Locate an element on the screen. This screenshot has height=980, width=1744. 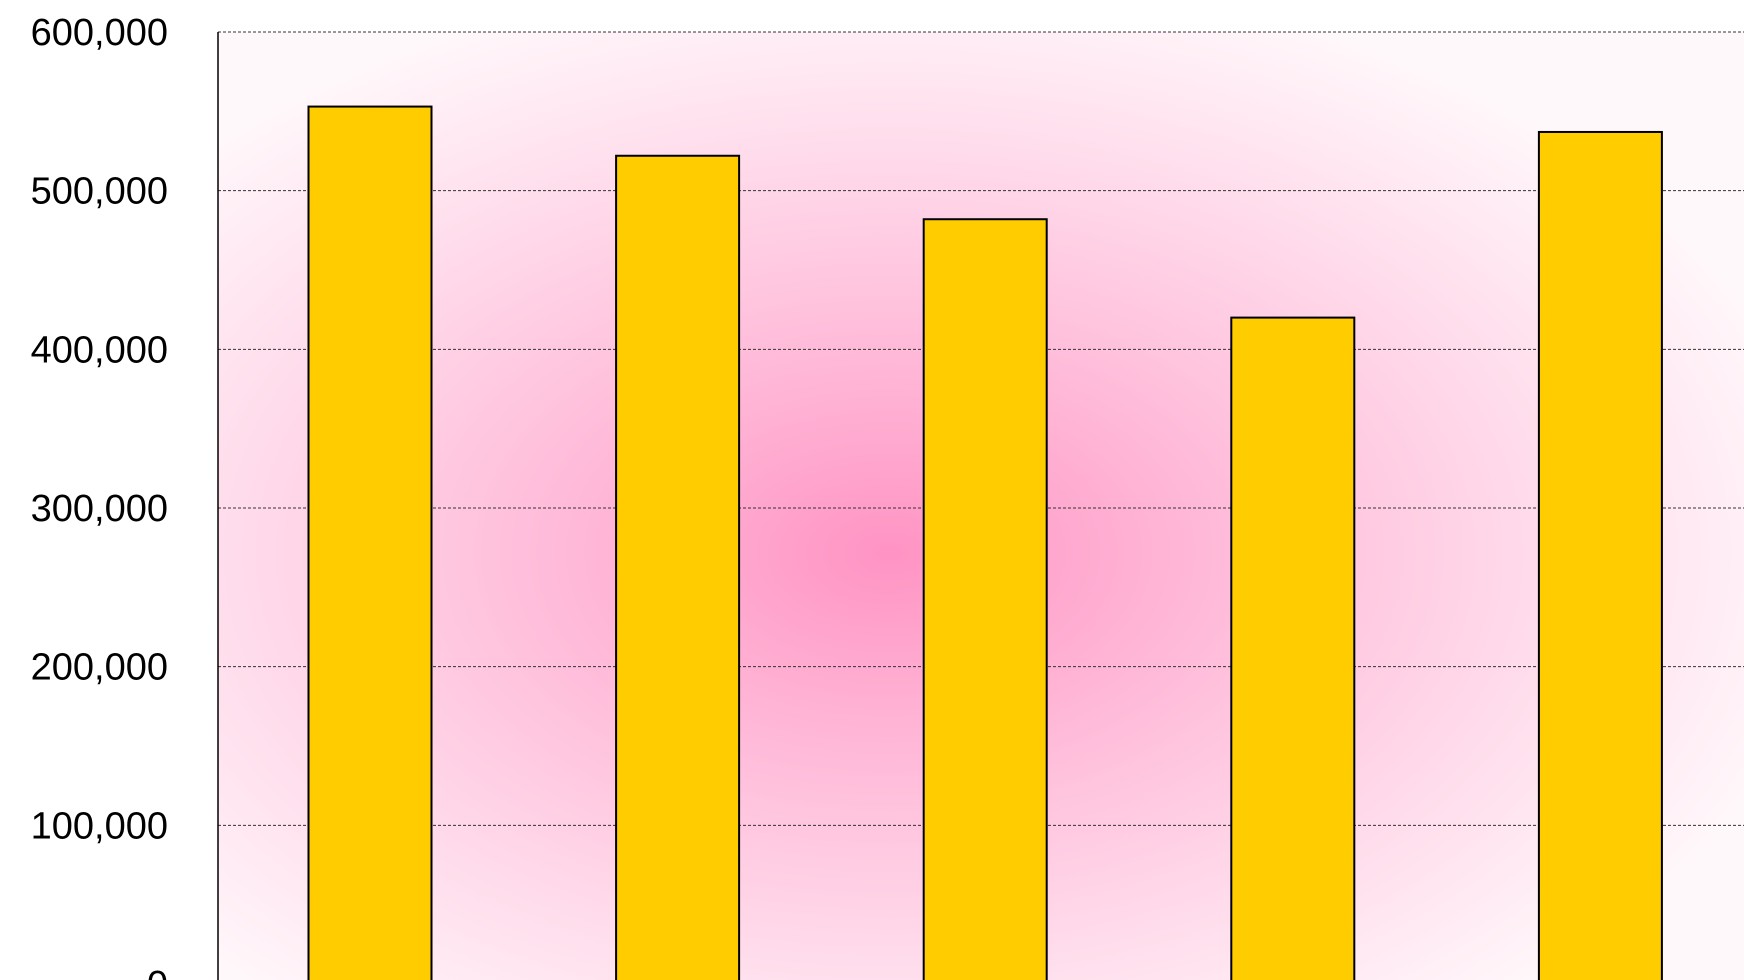
y-tick-label: 100,000 is located at coordinates (99, 826).